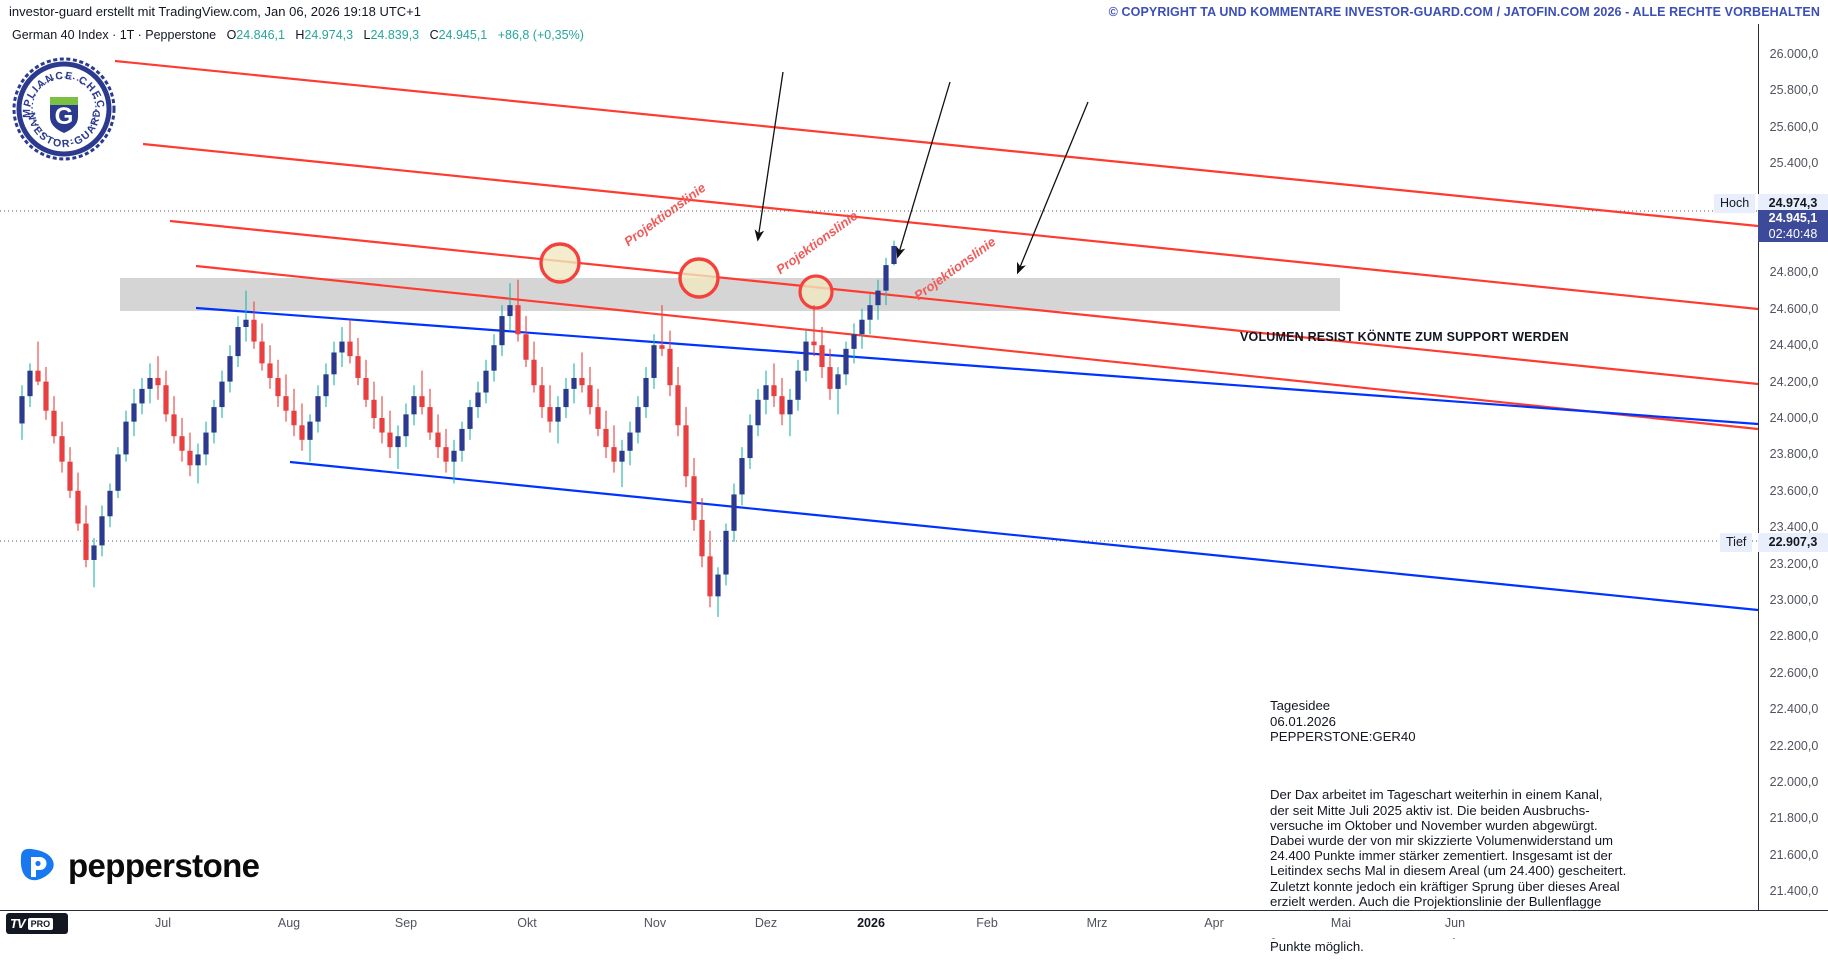  I want to click on price-tick: 21.800,0, so click(1794, 818).